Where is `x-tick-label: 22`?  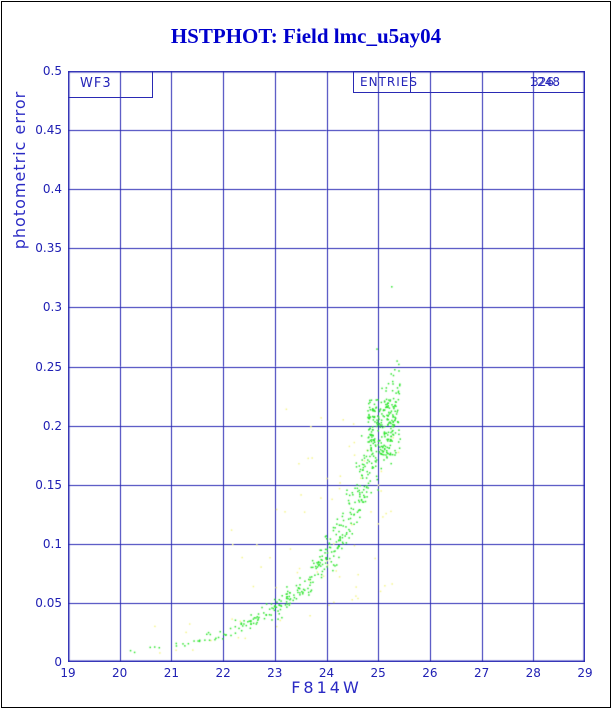
x-tick-label: 22 is located at coordinates (223, 673).